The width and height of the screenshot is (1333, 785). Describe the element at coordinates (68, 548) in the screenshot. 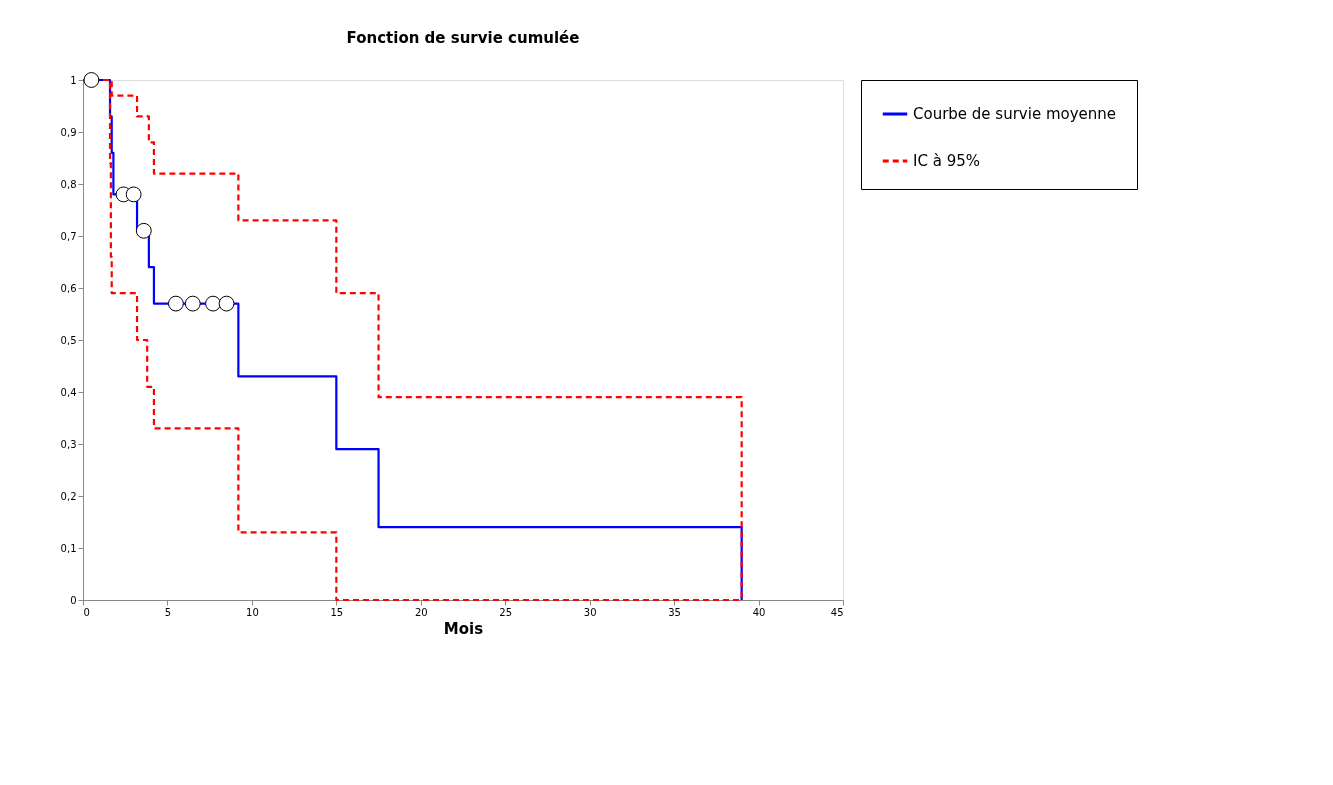

I see `y-tick-label: 0,1` at that location.